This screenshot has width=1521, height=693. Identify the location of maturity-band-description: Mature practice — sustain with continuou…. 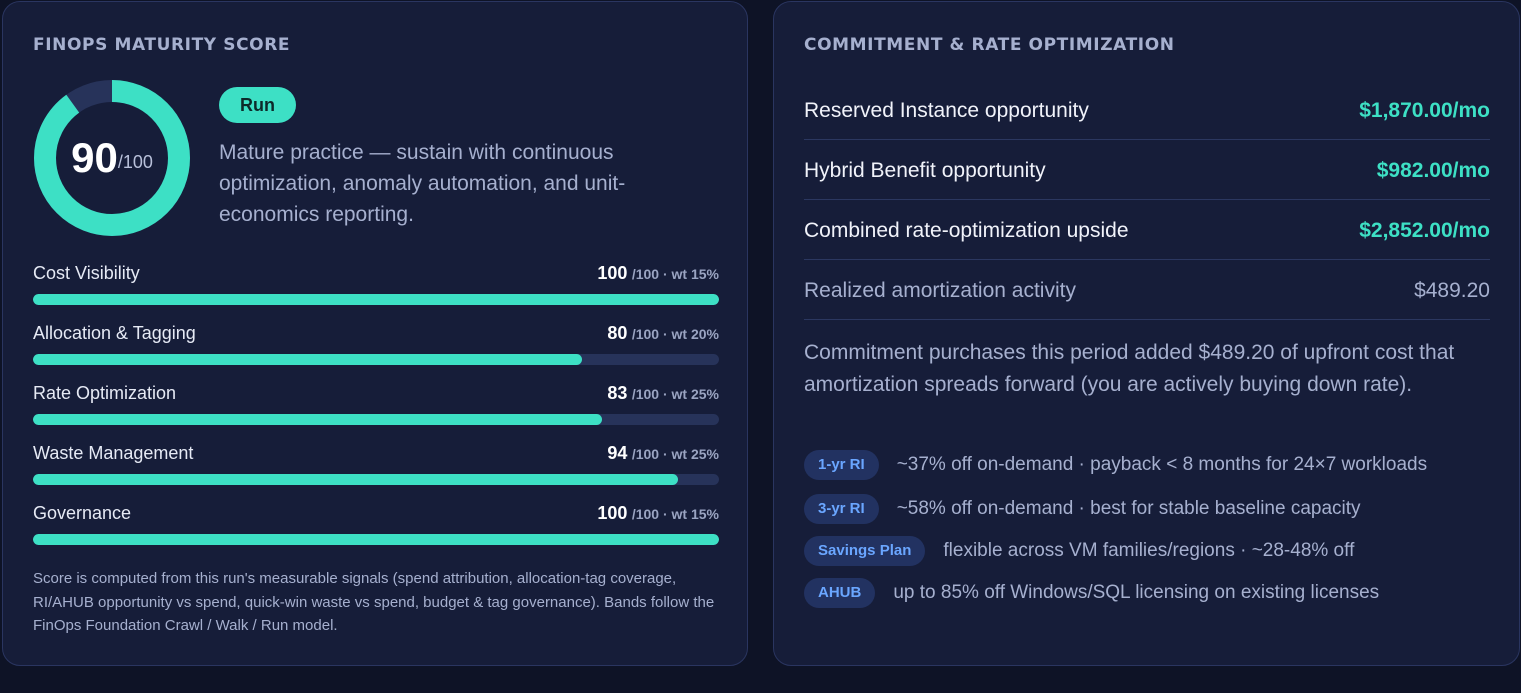
(422, 183).